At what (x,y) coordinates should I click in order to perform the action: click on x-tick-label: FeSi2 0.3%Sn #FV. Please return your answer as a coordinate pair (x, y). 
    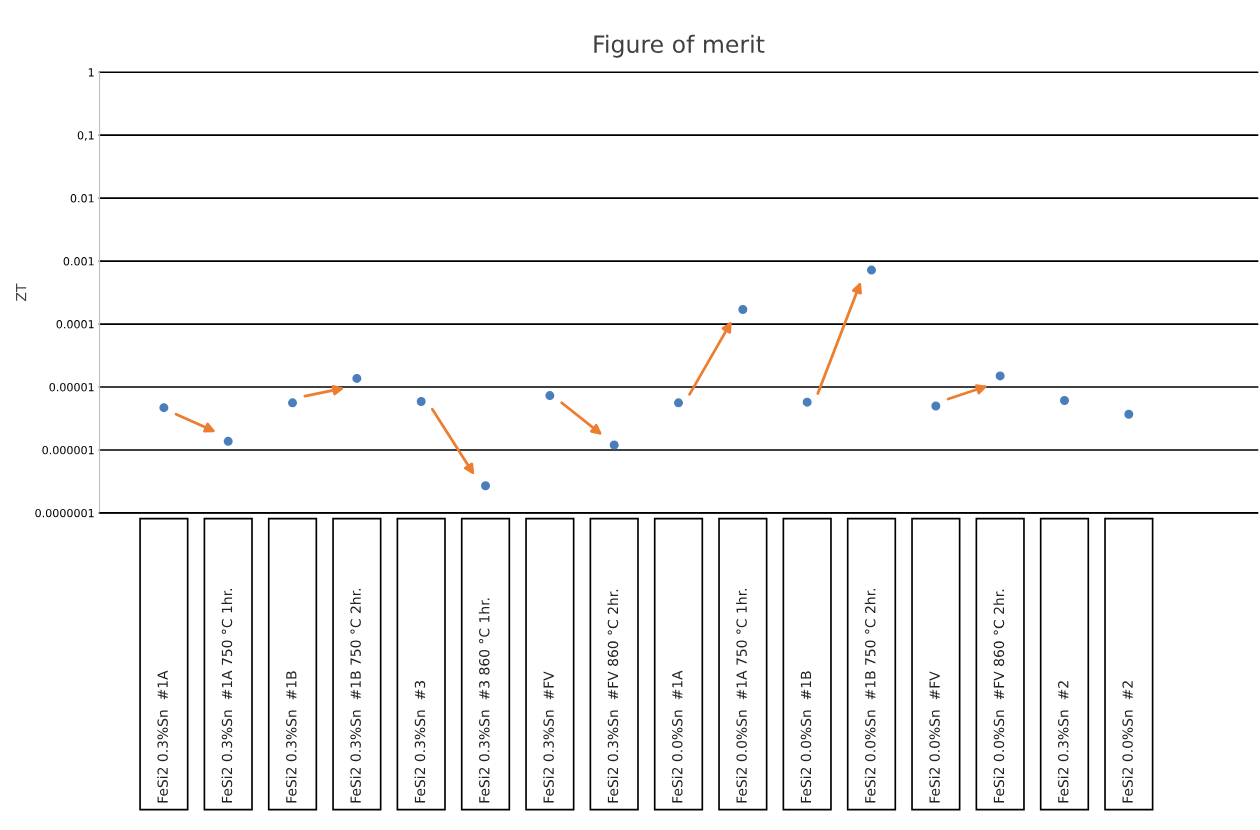
    Looking at the image, I should click on (548, 737).